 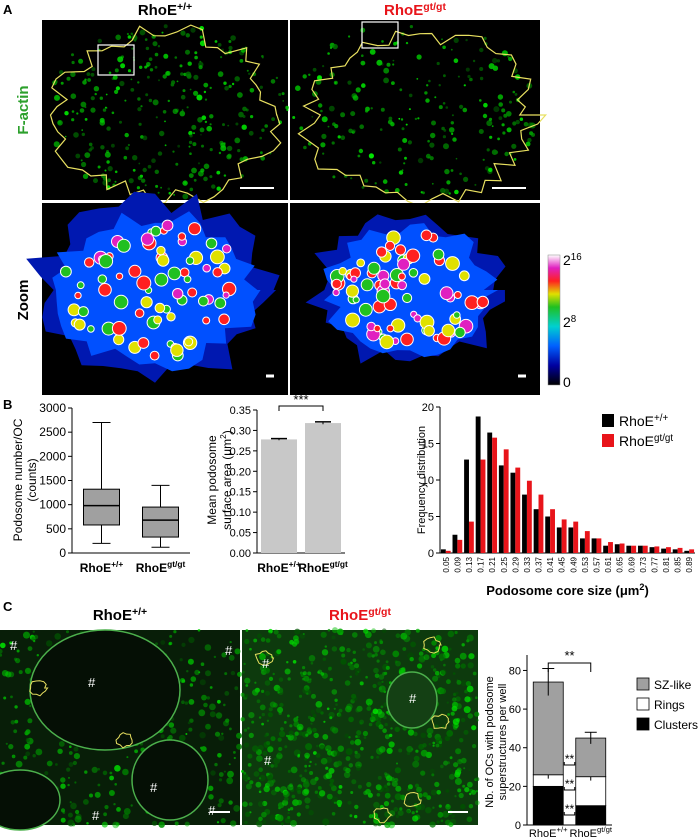 What do you see at coordinates (527, 564) in the screenshot?
I see `x-tick-label: 0.33` at bounding box center [527, 564].